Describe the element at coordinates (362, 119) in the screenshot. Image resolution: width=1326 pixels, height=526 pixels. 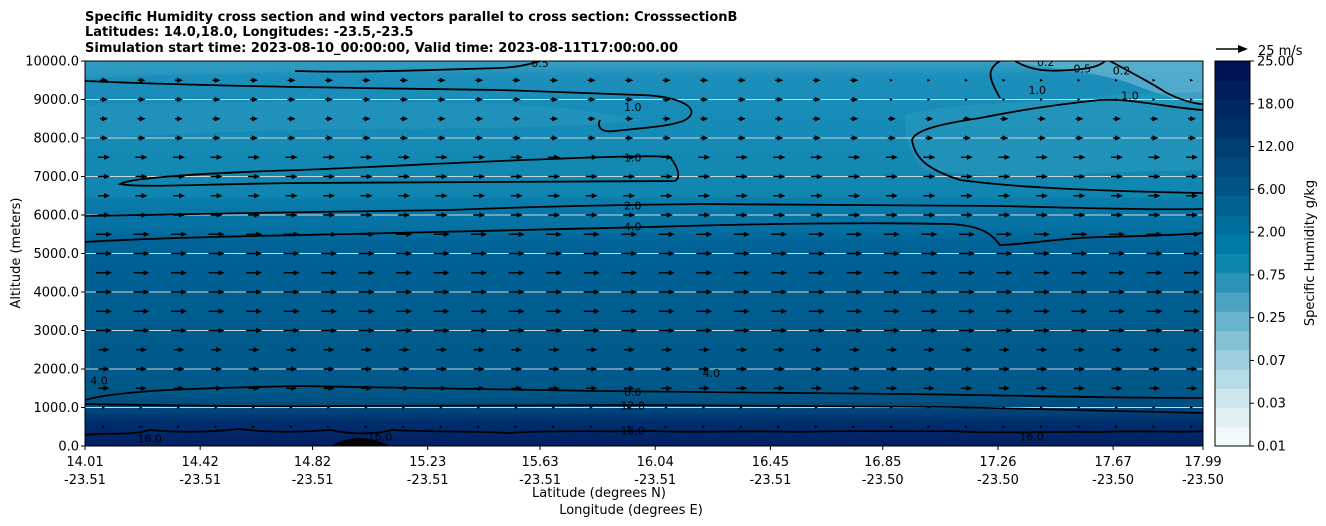
I see `dry-region-upper-left` at that location.